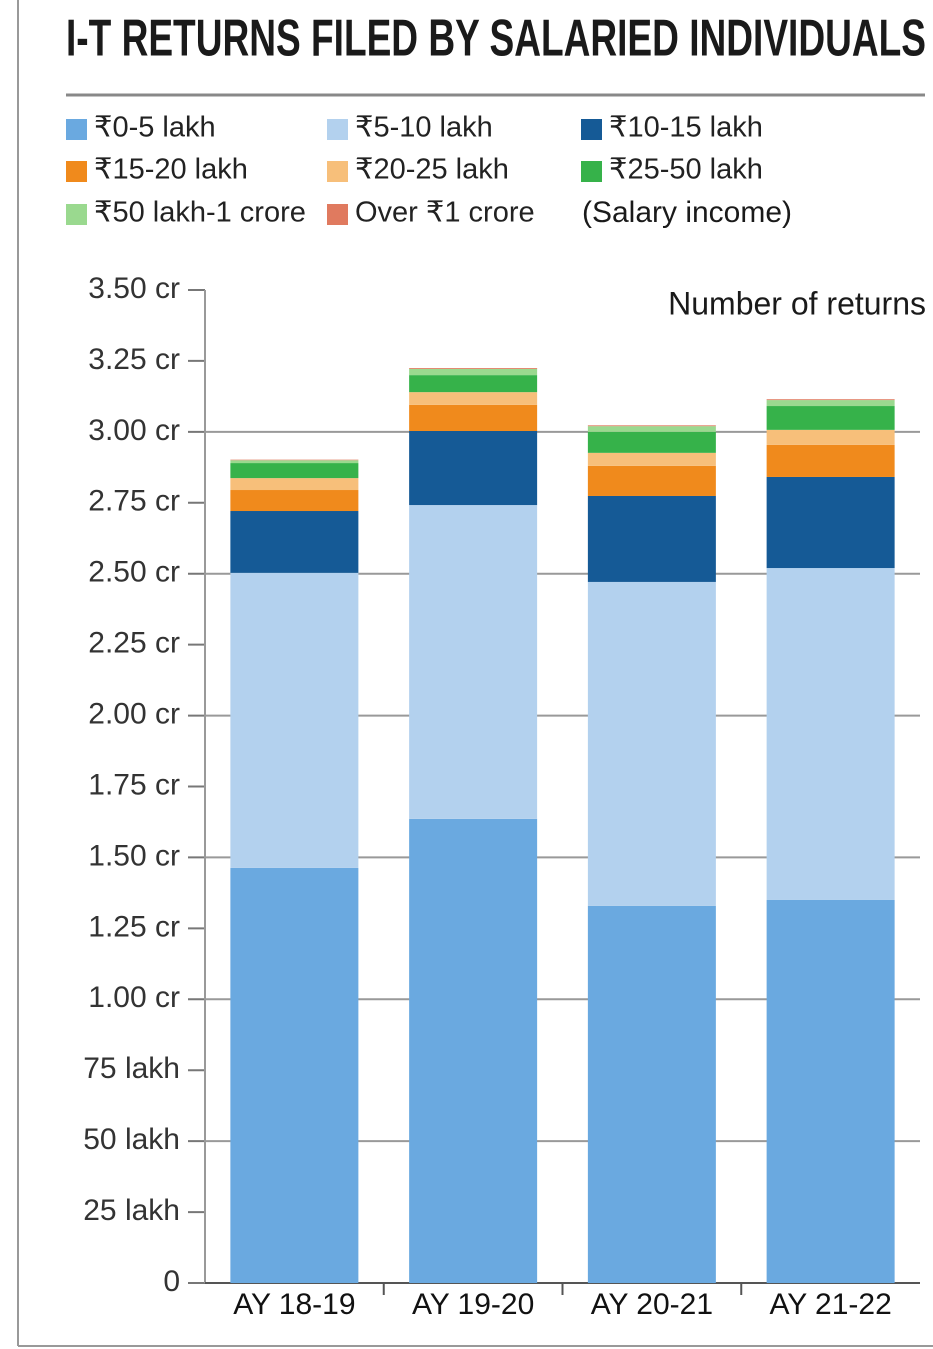 This screenshot has width=933, height=1349. What do you see at coordinates (155, 128) in the screenshot?
I see `legend-label: ₹0-5 lakh` at bounding box center [155, 128].